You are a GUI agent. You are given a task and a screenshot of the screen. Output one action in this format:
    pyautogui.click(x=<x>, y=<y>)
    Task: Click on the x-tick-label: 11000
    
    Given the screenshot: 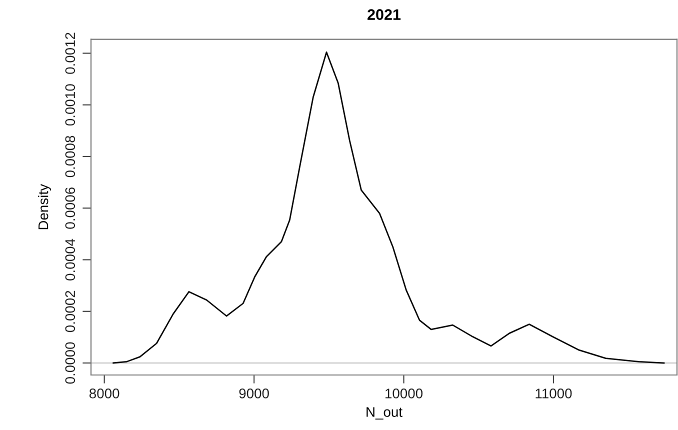 What is the action you would take?
    pyautogui.click(x=554, y=393)
    